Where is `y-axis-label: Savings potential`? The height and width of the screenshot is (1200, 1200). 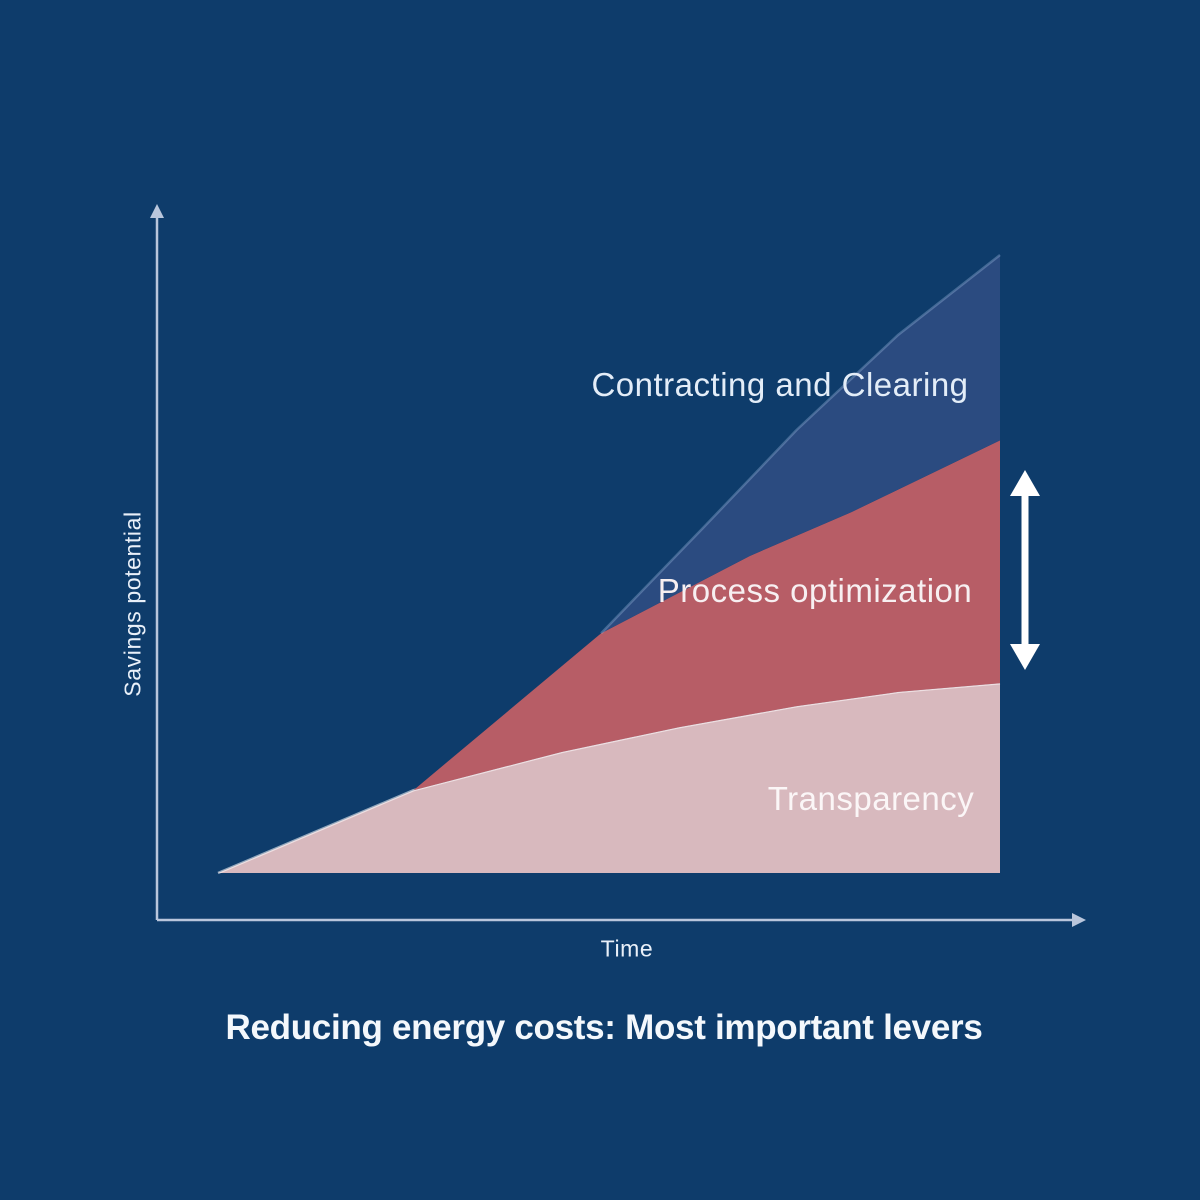 y-axis-label: Savings potential is located at coordinates (132, 604).